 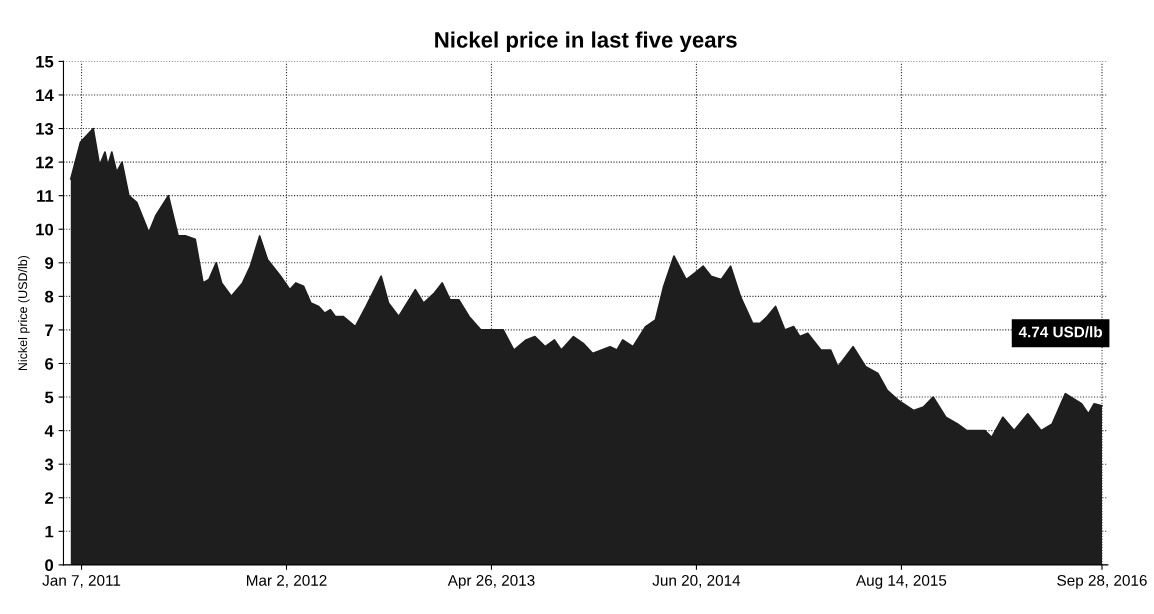 What do you see at coordinates (491, 582) in the screenshot?
I see `x-tick-label: Apr 26, 2013` at bounding box center [491, 582].